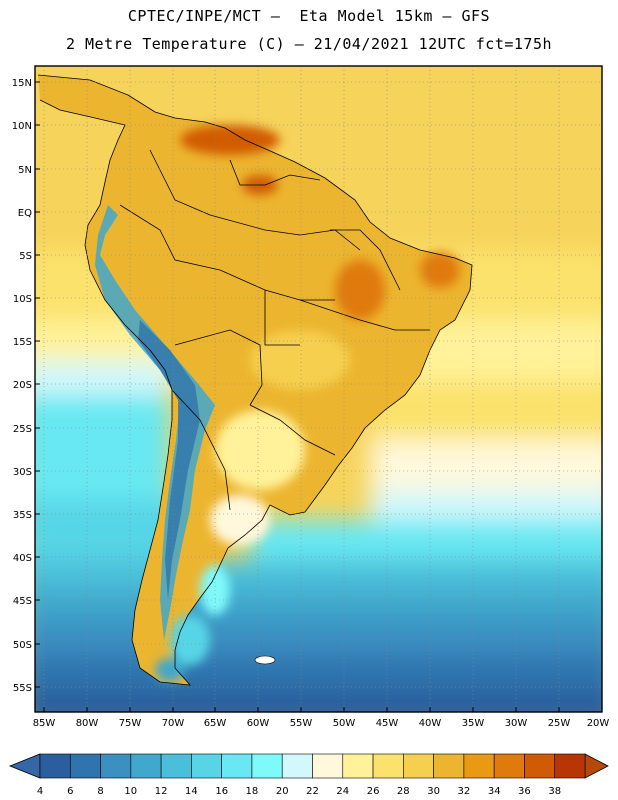  I want to click on colorbar-label: 30, so click(433, 791).